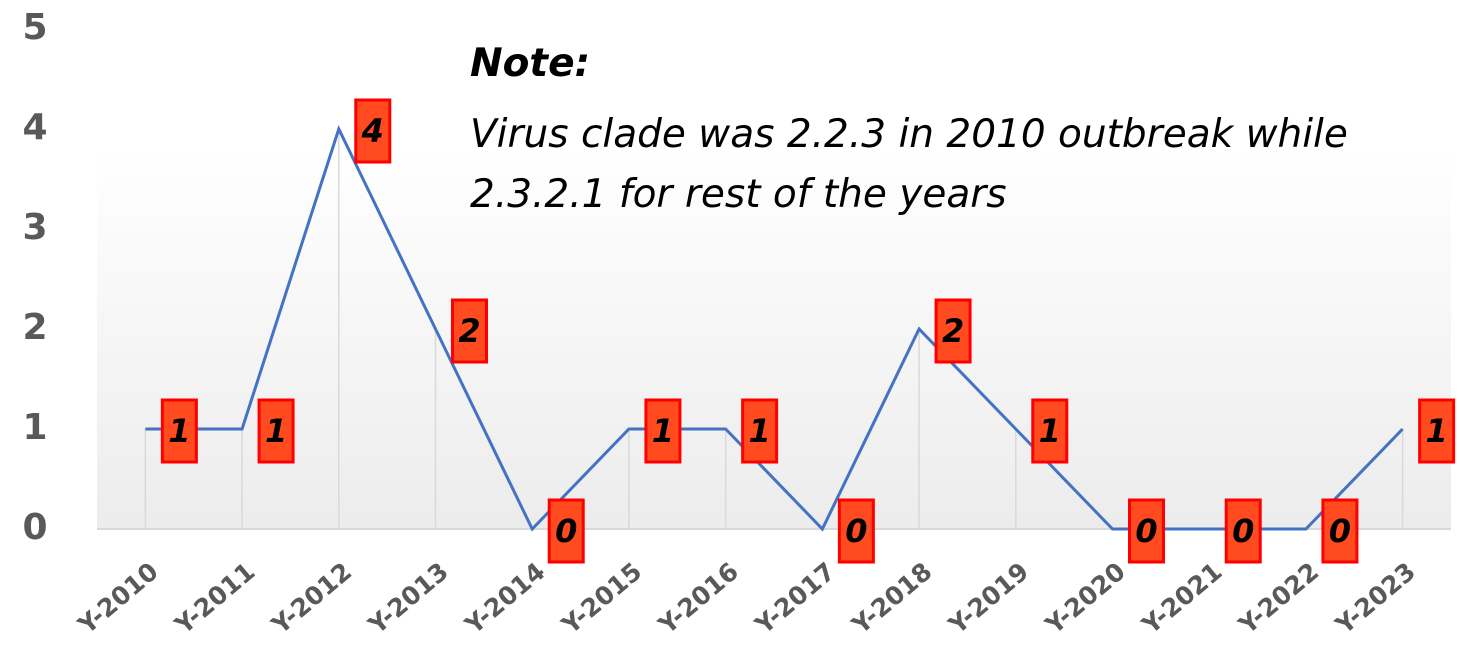  What do you see at coordinates (698, 599) in the screenshot?
I see `x-tick-label: Y-2016` at bounding box center [698, 599].